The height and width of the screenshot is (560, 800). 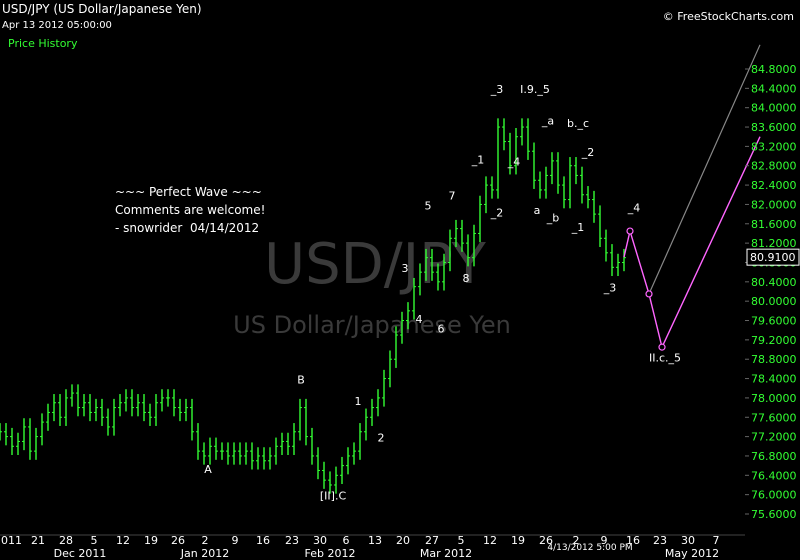 I want to click on y-tick-label: 82.0000, so click(x=774, y=204).